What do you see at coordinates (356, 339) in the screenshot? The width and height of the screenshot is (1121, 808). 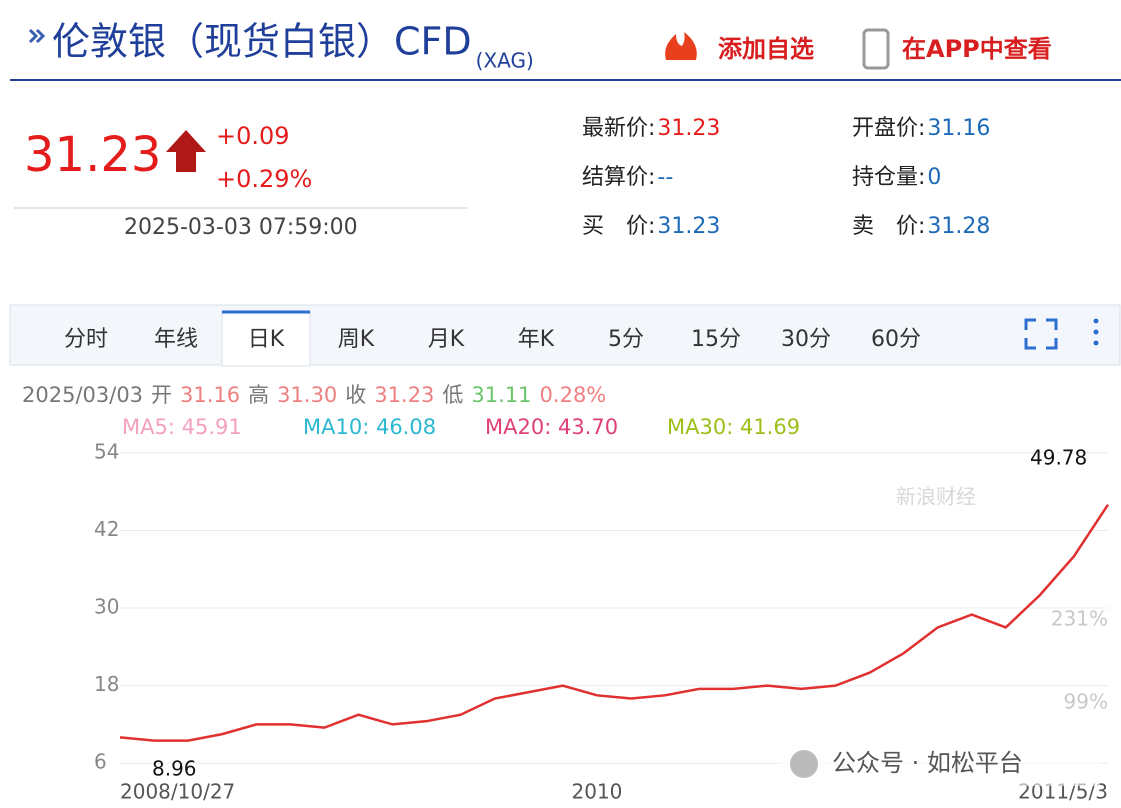 I see `tab: 周K` at bounding box center [356, 339].